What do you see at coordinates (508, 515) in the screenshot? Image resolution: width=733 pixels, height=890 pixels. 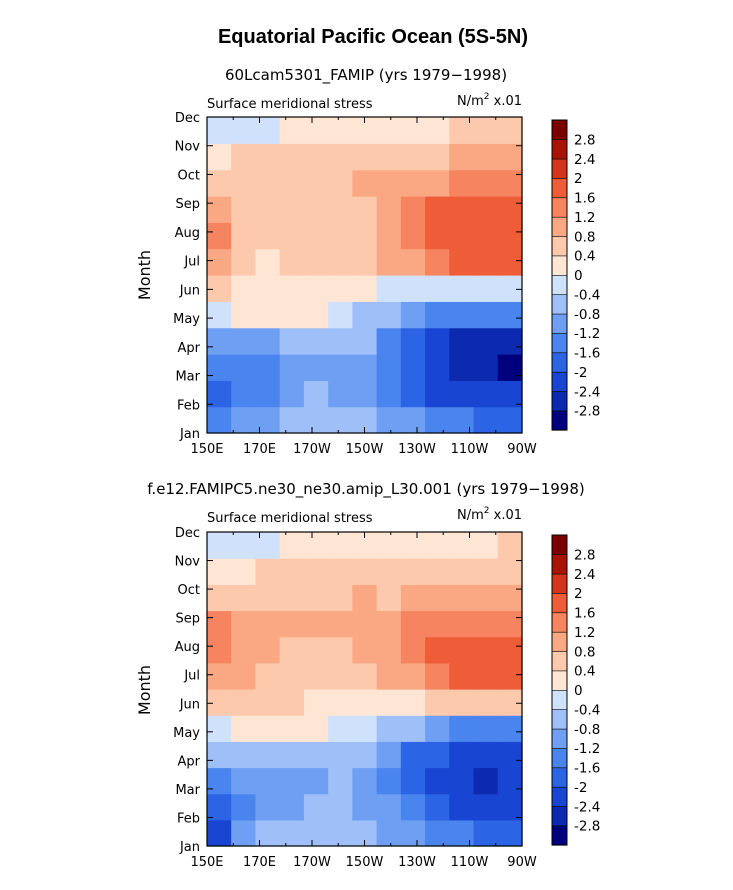 I see `panel-2-units-scale: x.01` at bounding box center [508, 515].